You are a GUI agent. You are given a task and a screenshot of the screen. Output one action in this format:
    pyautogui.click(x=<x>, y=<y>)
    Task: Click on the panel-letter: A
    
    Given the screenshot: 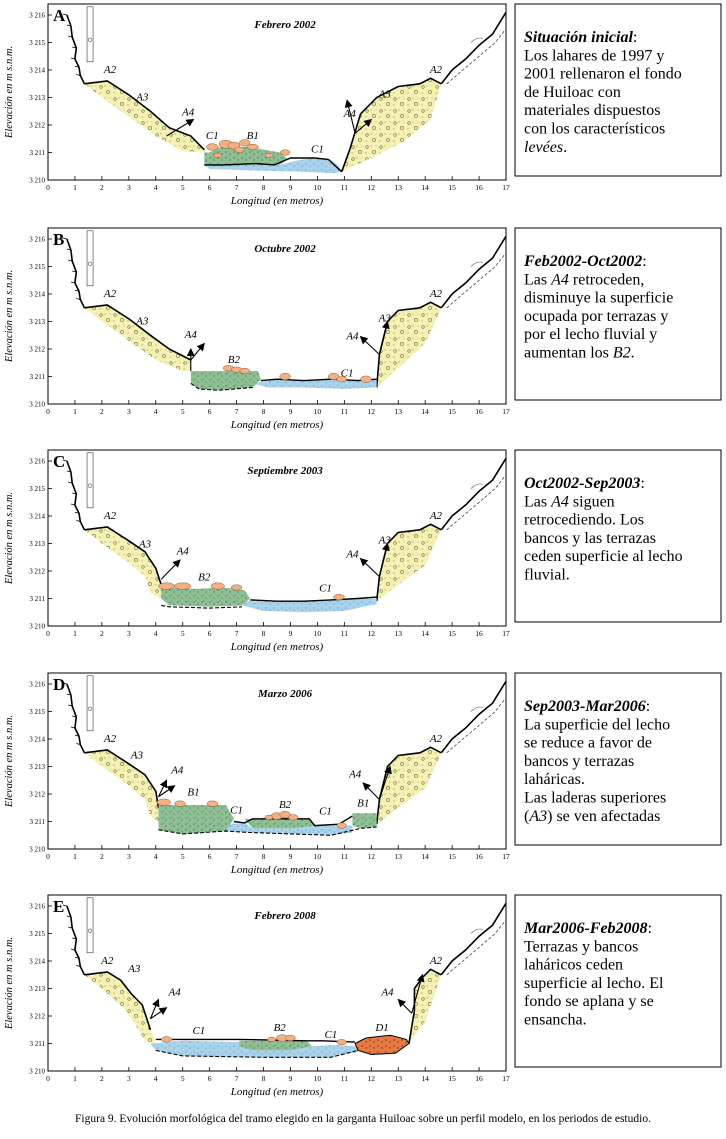 What is the action you would take?
    pyautogui.click(x=59, y=15)
    